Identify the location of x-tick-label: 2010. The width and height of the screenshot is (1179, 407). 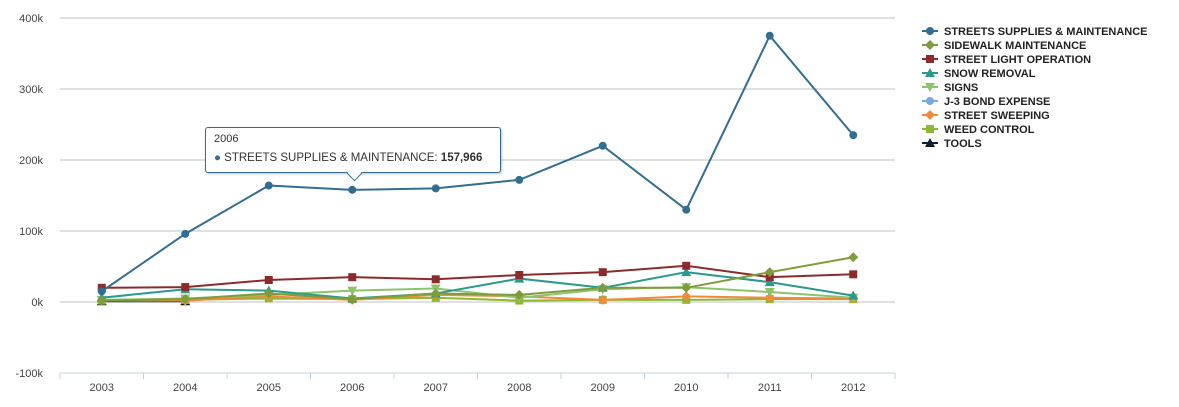
(686, 388).